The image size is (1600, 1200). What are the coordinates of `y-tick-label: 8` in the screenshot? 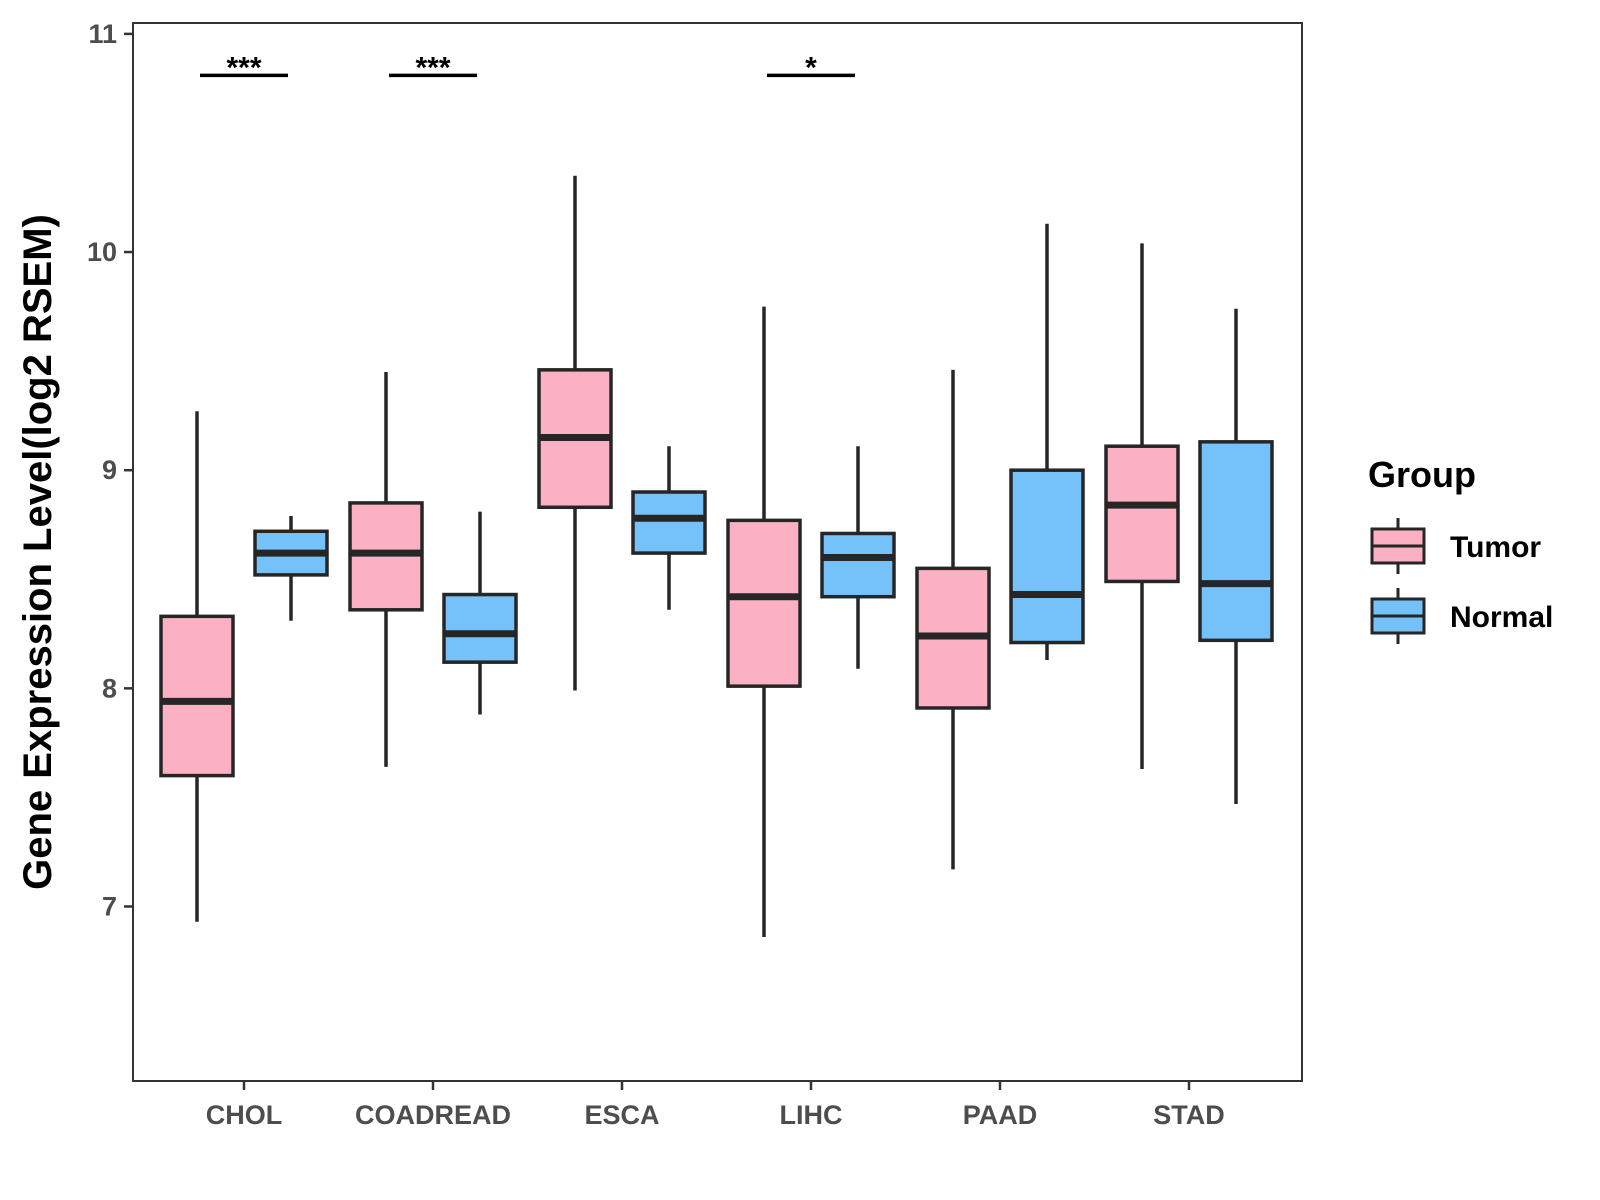 It's located at (109, 688).